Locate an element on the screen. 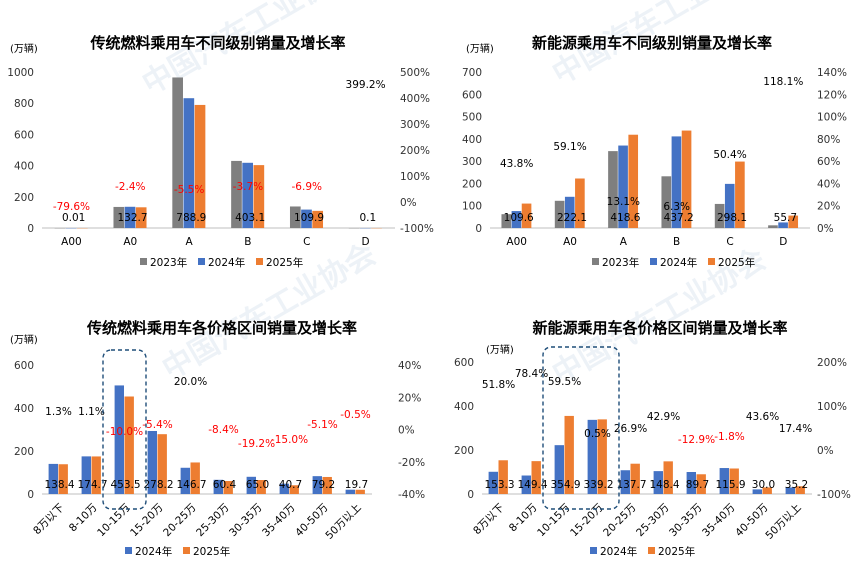 The height and width of the screenshot is (567, 865). bar-value-label: 278.2 is located at coordinates (158, 485).